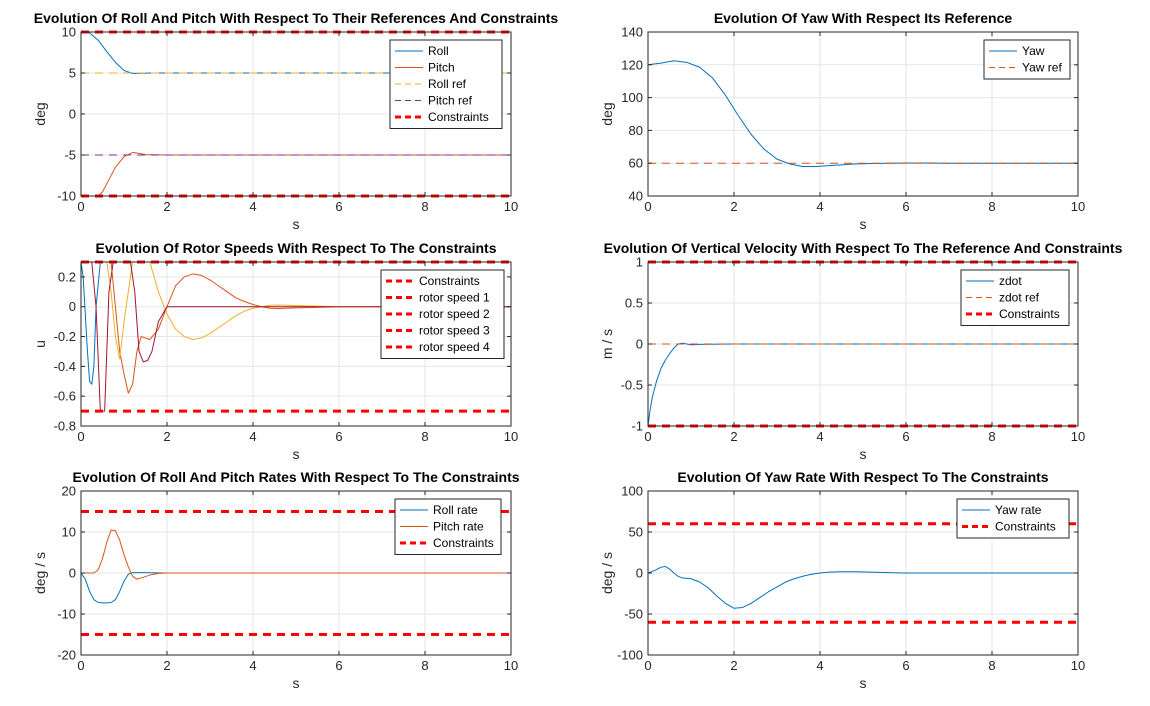 This screenshot has height=706, width=1150. What do you see at coordinates (65, 366) in the screenshot?
I see `y-tick-label: -0.4` at bounding box center [65, 366].